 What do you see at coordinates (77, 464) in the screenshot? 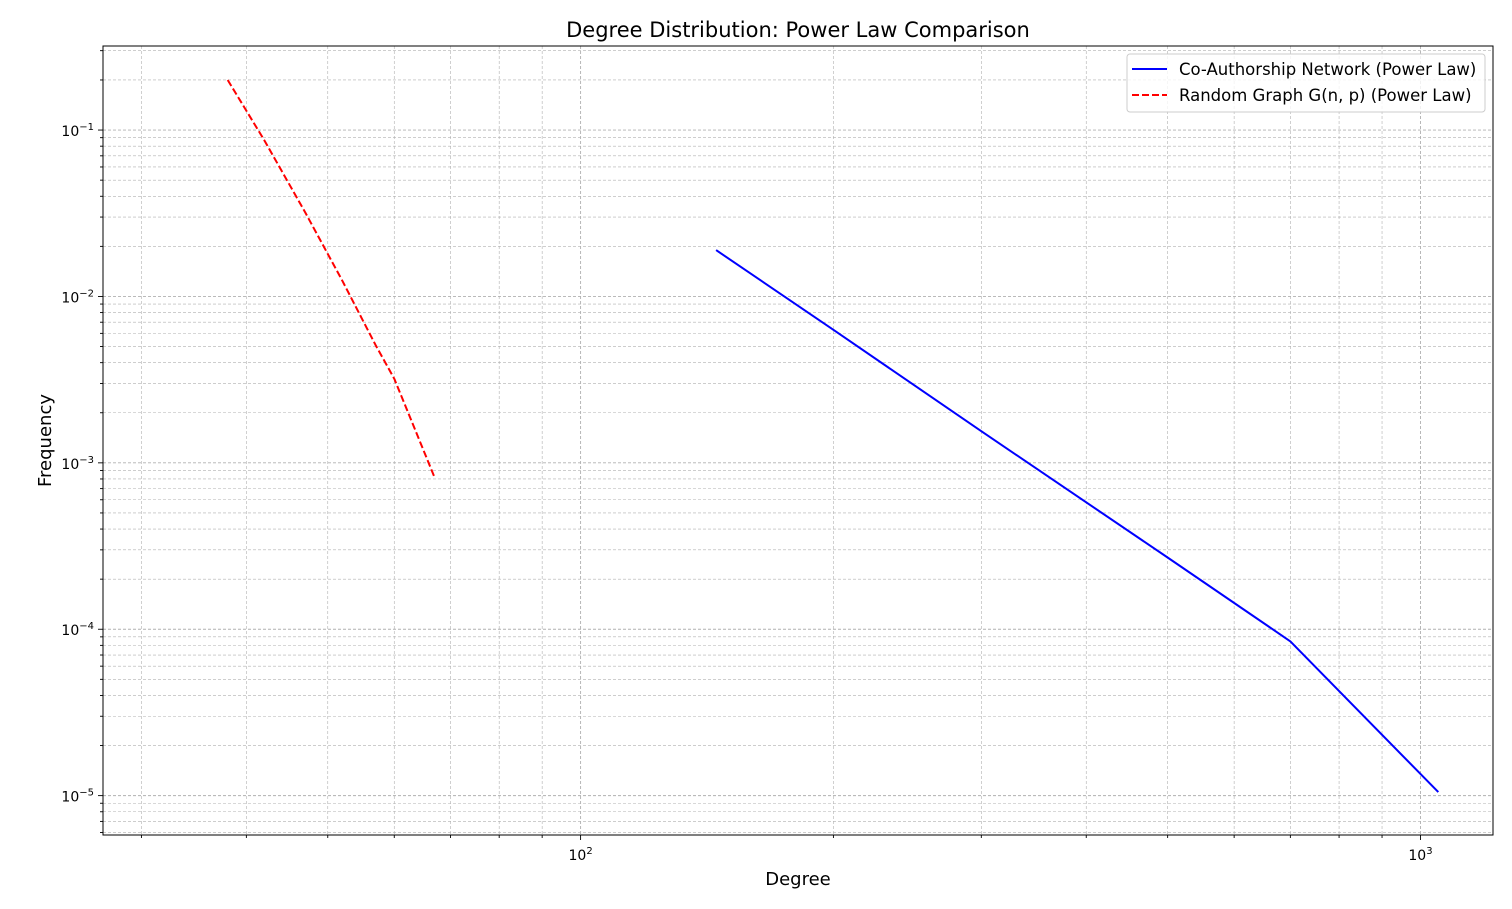
I see `y-tick-label: 10⁻³` at bounding box center [77, 464].